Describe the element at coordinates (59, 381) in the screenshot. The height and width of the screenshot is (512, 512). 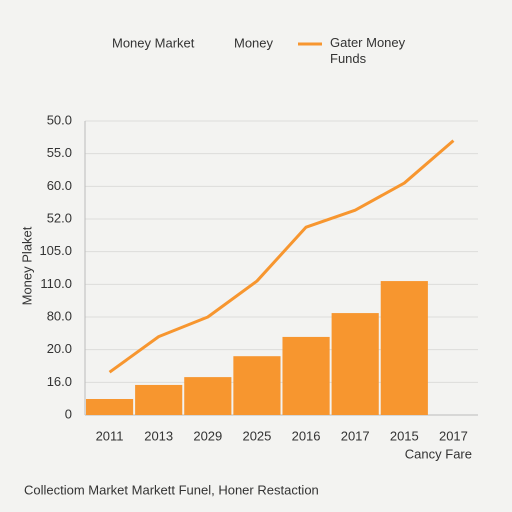
I see `y-tick-label: 16.0` at that location.